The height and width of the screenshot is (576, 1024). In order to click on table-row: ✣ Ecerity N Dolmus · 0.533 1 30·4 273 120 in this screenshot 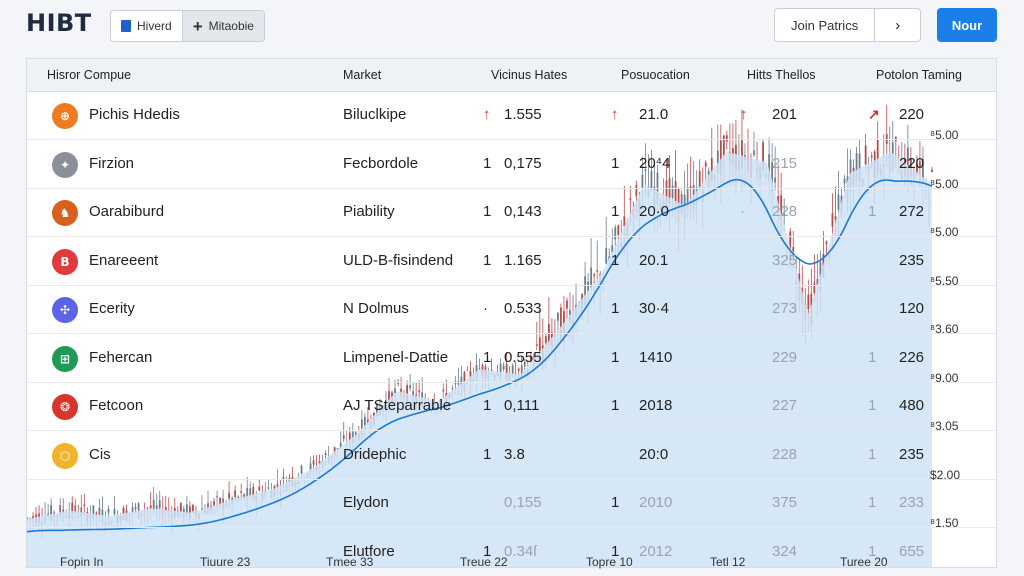, I will do `click(511, 310)`.